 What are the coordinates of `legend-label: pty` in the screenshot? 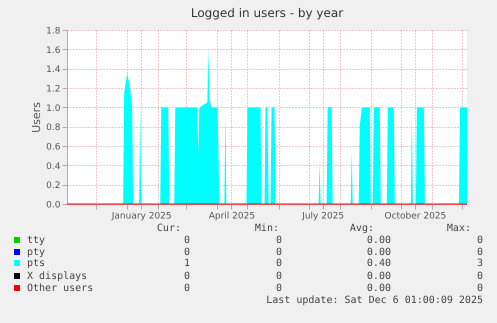 It's located at (36, 252).